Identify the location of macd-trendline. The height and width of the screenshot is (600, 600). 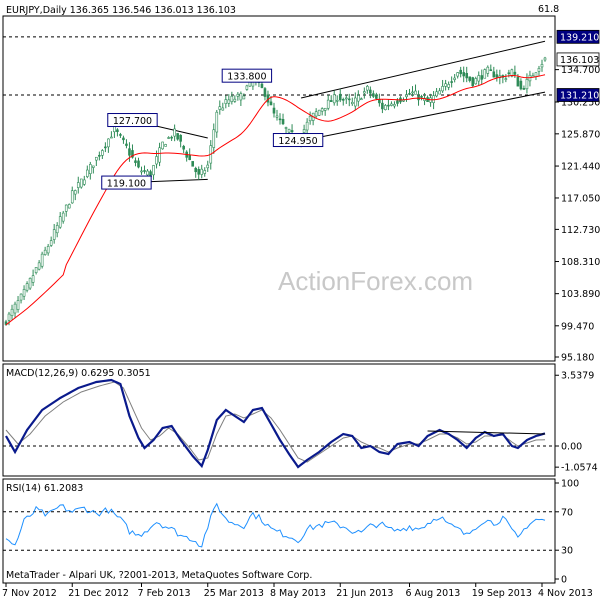
(486, 432).